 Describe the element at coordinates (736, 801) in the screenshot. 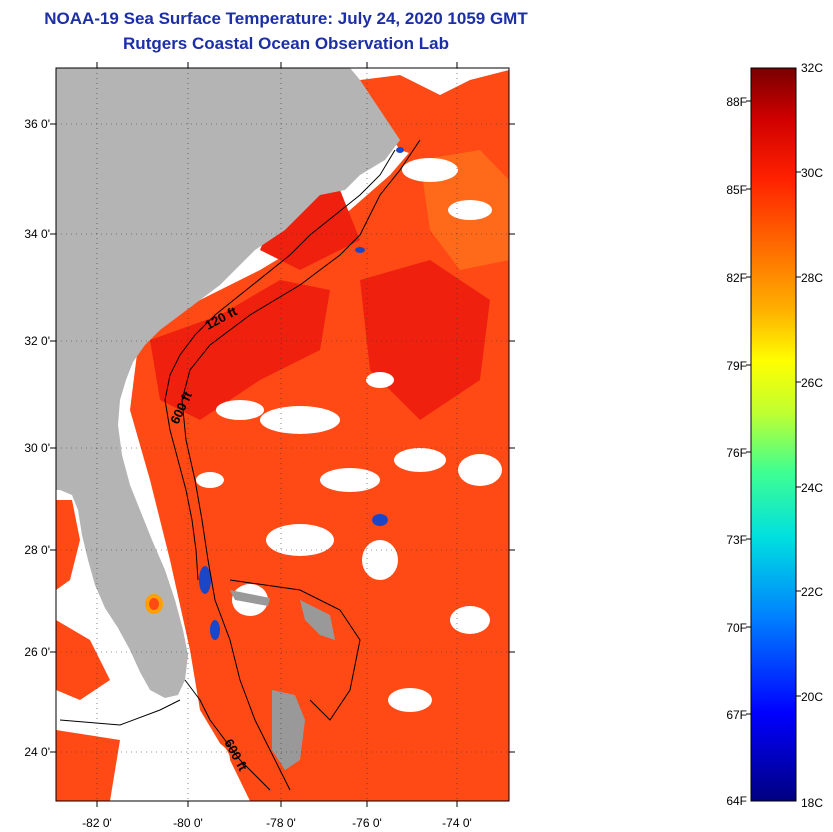

I see `colorbar-label-64f: 64F` at that location.